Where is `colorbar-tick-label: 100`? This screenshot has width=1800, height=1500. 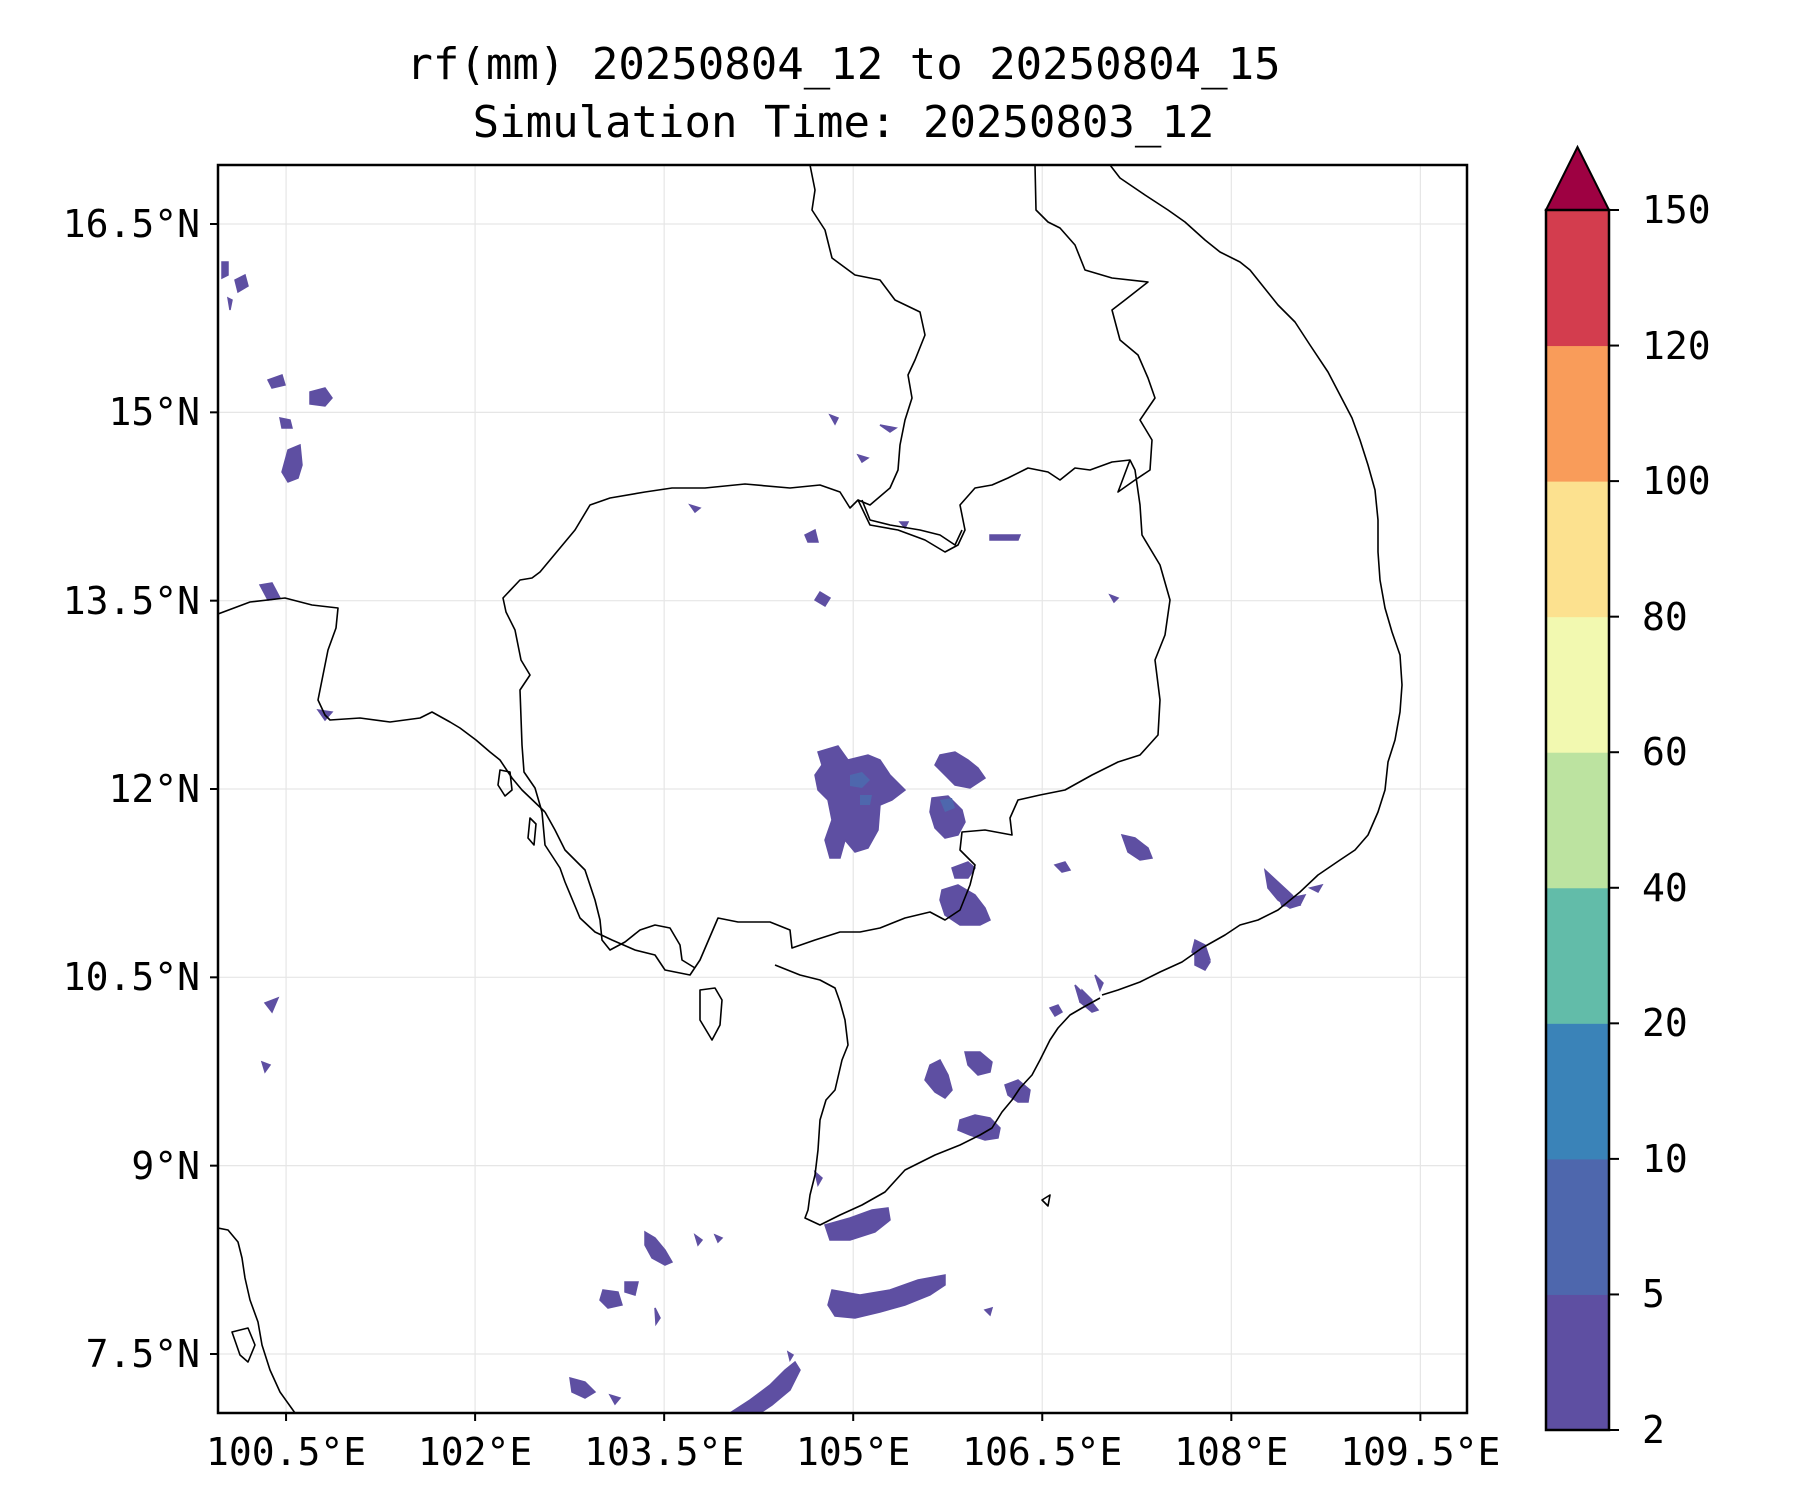 colorbar-tick-label: 100 is located at coordinates (1676, 481).